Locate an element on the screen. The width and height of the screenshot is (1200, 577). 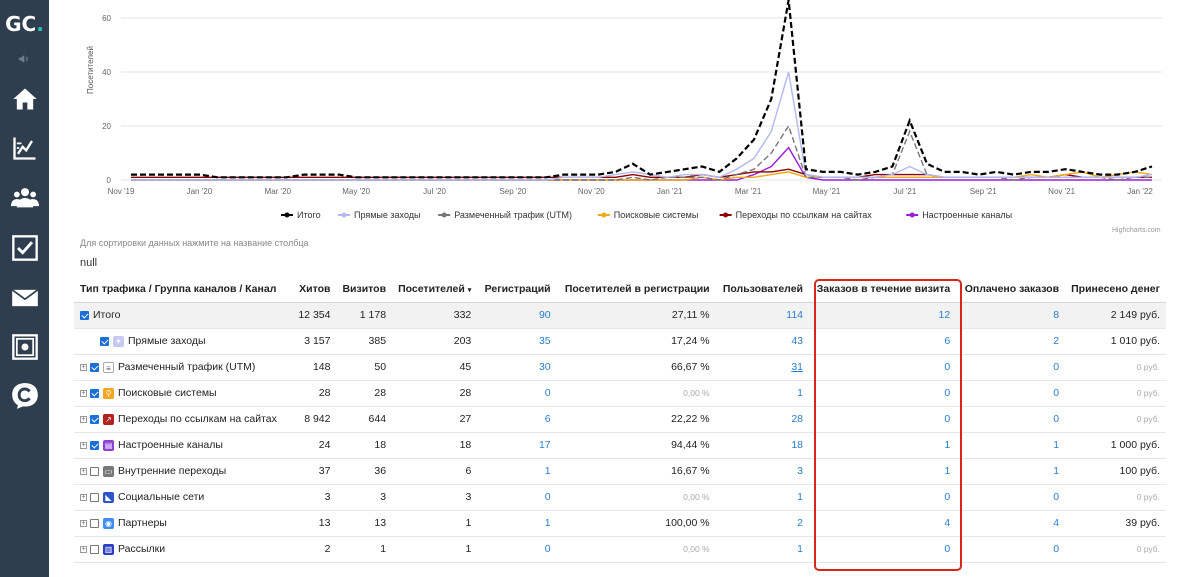
legend-item: Переходы по ссылкам на сайтах is located at coordinates (804, 215).